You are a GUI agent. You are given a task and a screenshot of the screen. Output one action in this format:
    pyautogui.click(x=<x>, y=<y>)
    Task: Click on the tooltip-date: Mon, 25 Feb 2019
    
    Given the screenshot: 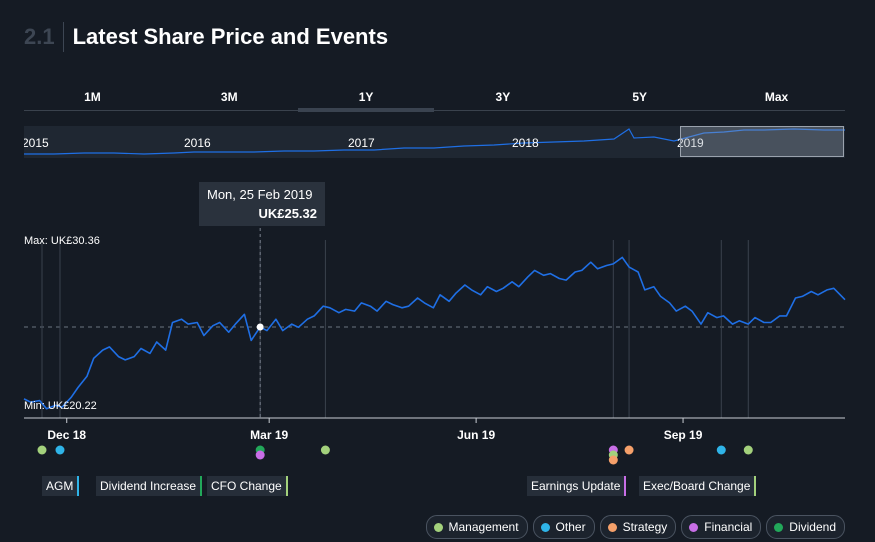 What is the action you would take?
    pyautogui.click(x=260, y=194)
    